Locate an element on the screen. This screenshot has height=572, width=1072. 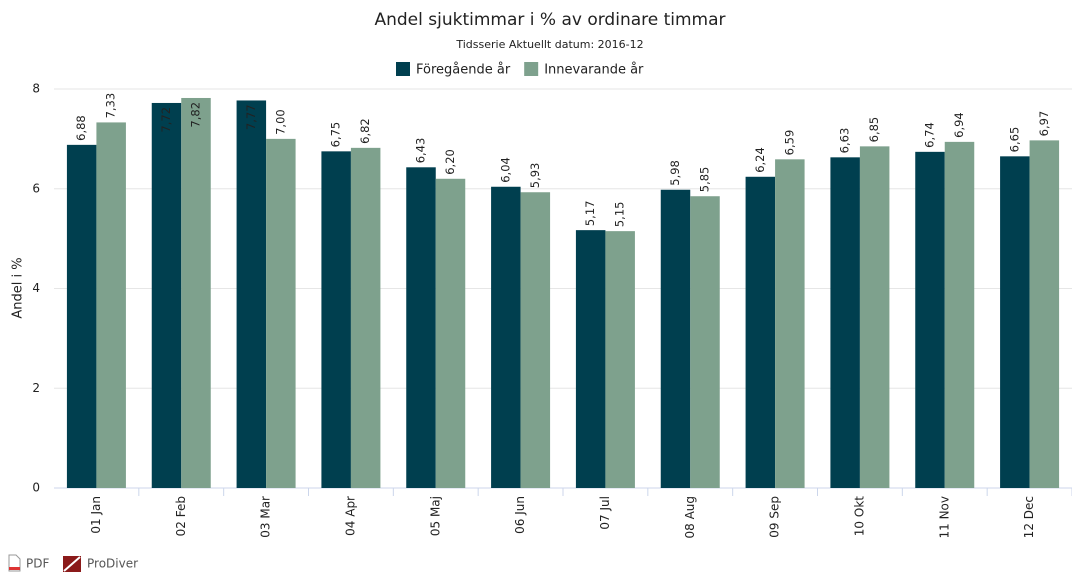
x-tick-label: 05 Maj is located at coordinates (435, 516).